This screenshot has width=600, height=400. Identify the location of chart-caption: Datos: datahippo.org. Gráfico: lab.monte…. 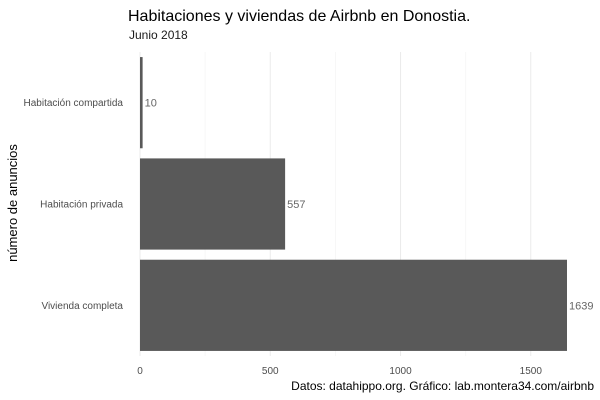
(442, 386).